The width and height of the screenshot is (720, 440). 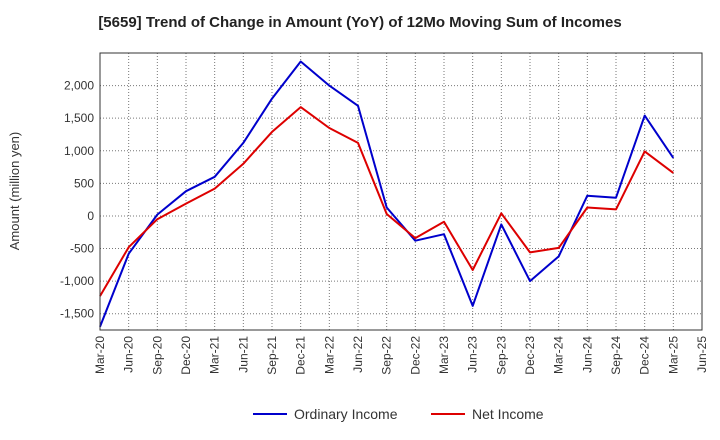 I want to click on x-tick-label: Mar-24, so click(x=559, y=355).